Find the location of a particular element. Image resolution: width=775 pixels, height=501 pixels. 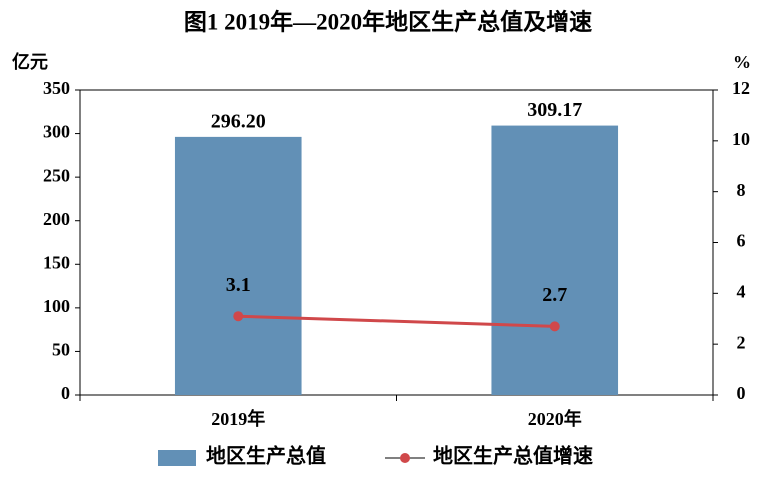

chart-title: 图1 2019年—2020年地区生产总值及增速 is located at coordinates (388, 21).